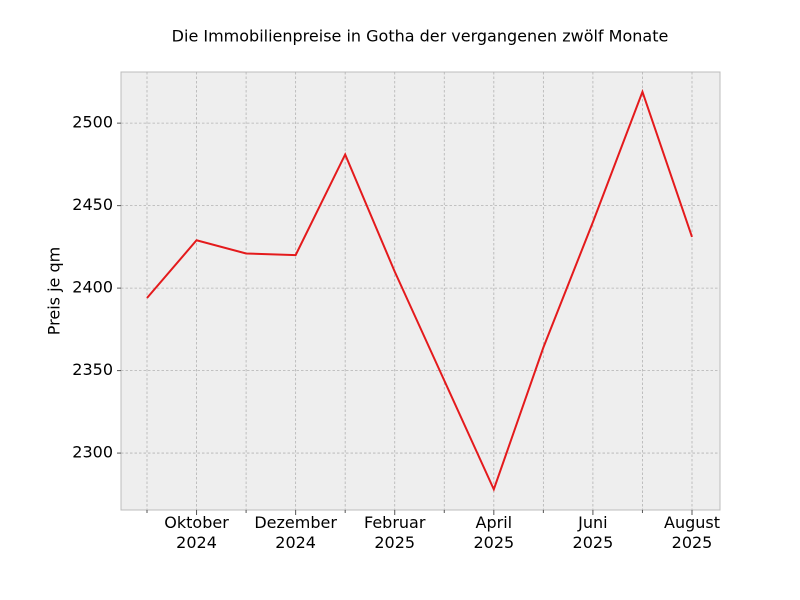 This screenshot has width=800, height=600. Describe the element at coordinates (92, 287) in the screenshot. I see `y-tick-label: 2400` at that location.